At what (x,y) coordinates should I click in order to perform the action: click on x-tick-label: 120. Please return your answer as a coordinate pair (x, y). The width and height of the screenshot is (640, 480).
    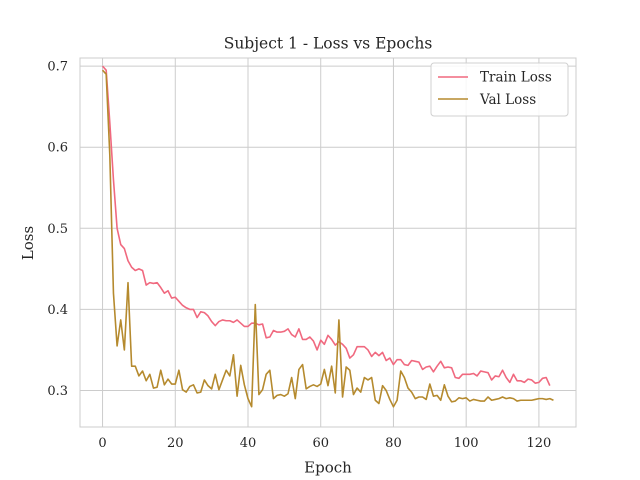
    Looking at the image, I should click on (538, 443).